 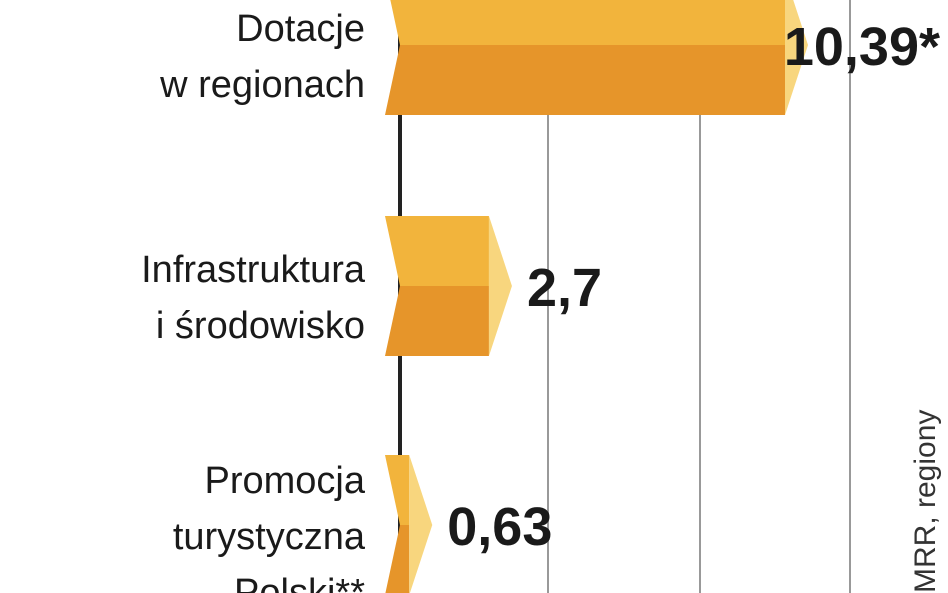 What do you see at coordinates (564, 288) in the screenshot?
I see `value-label: 2,7` at bounding box center [564, 288].